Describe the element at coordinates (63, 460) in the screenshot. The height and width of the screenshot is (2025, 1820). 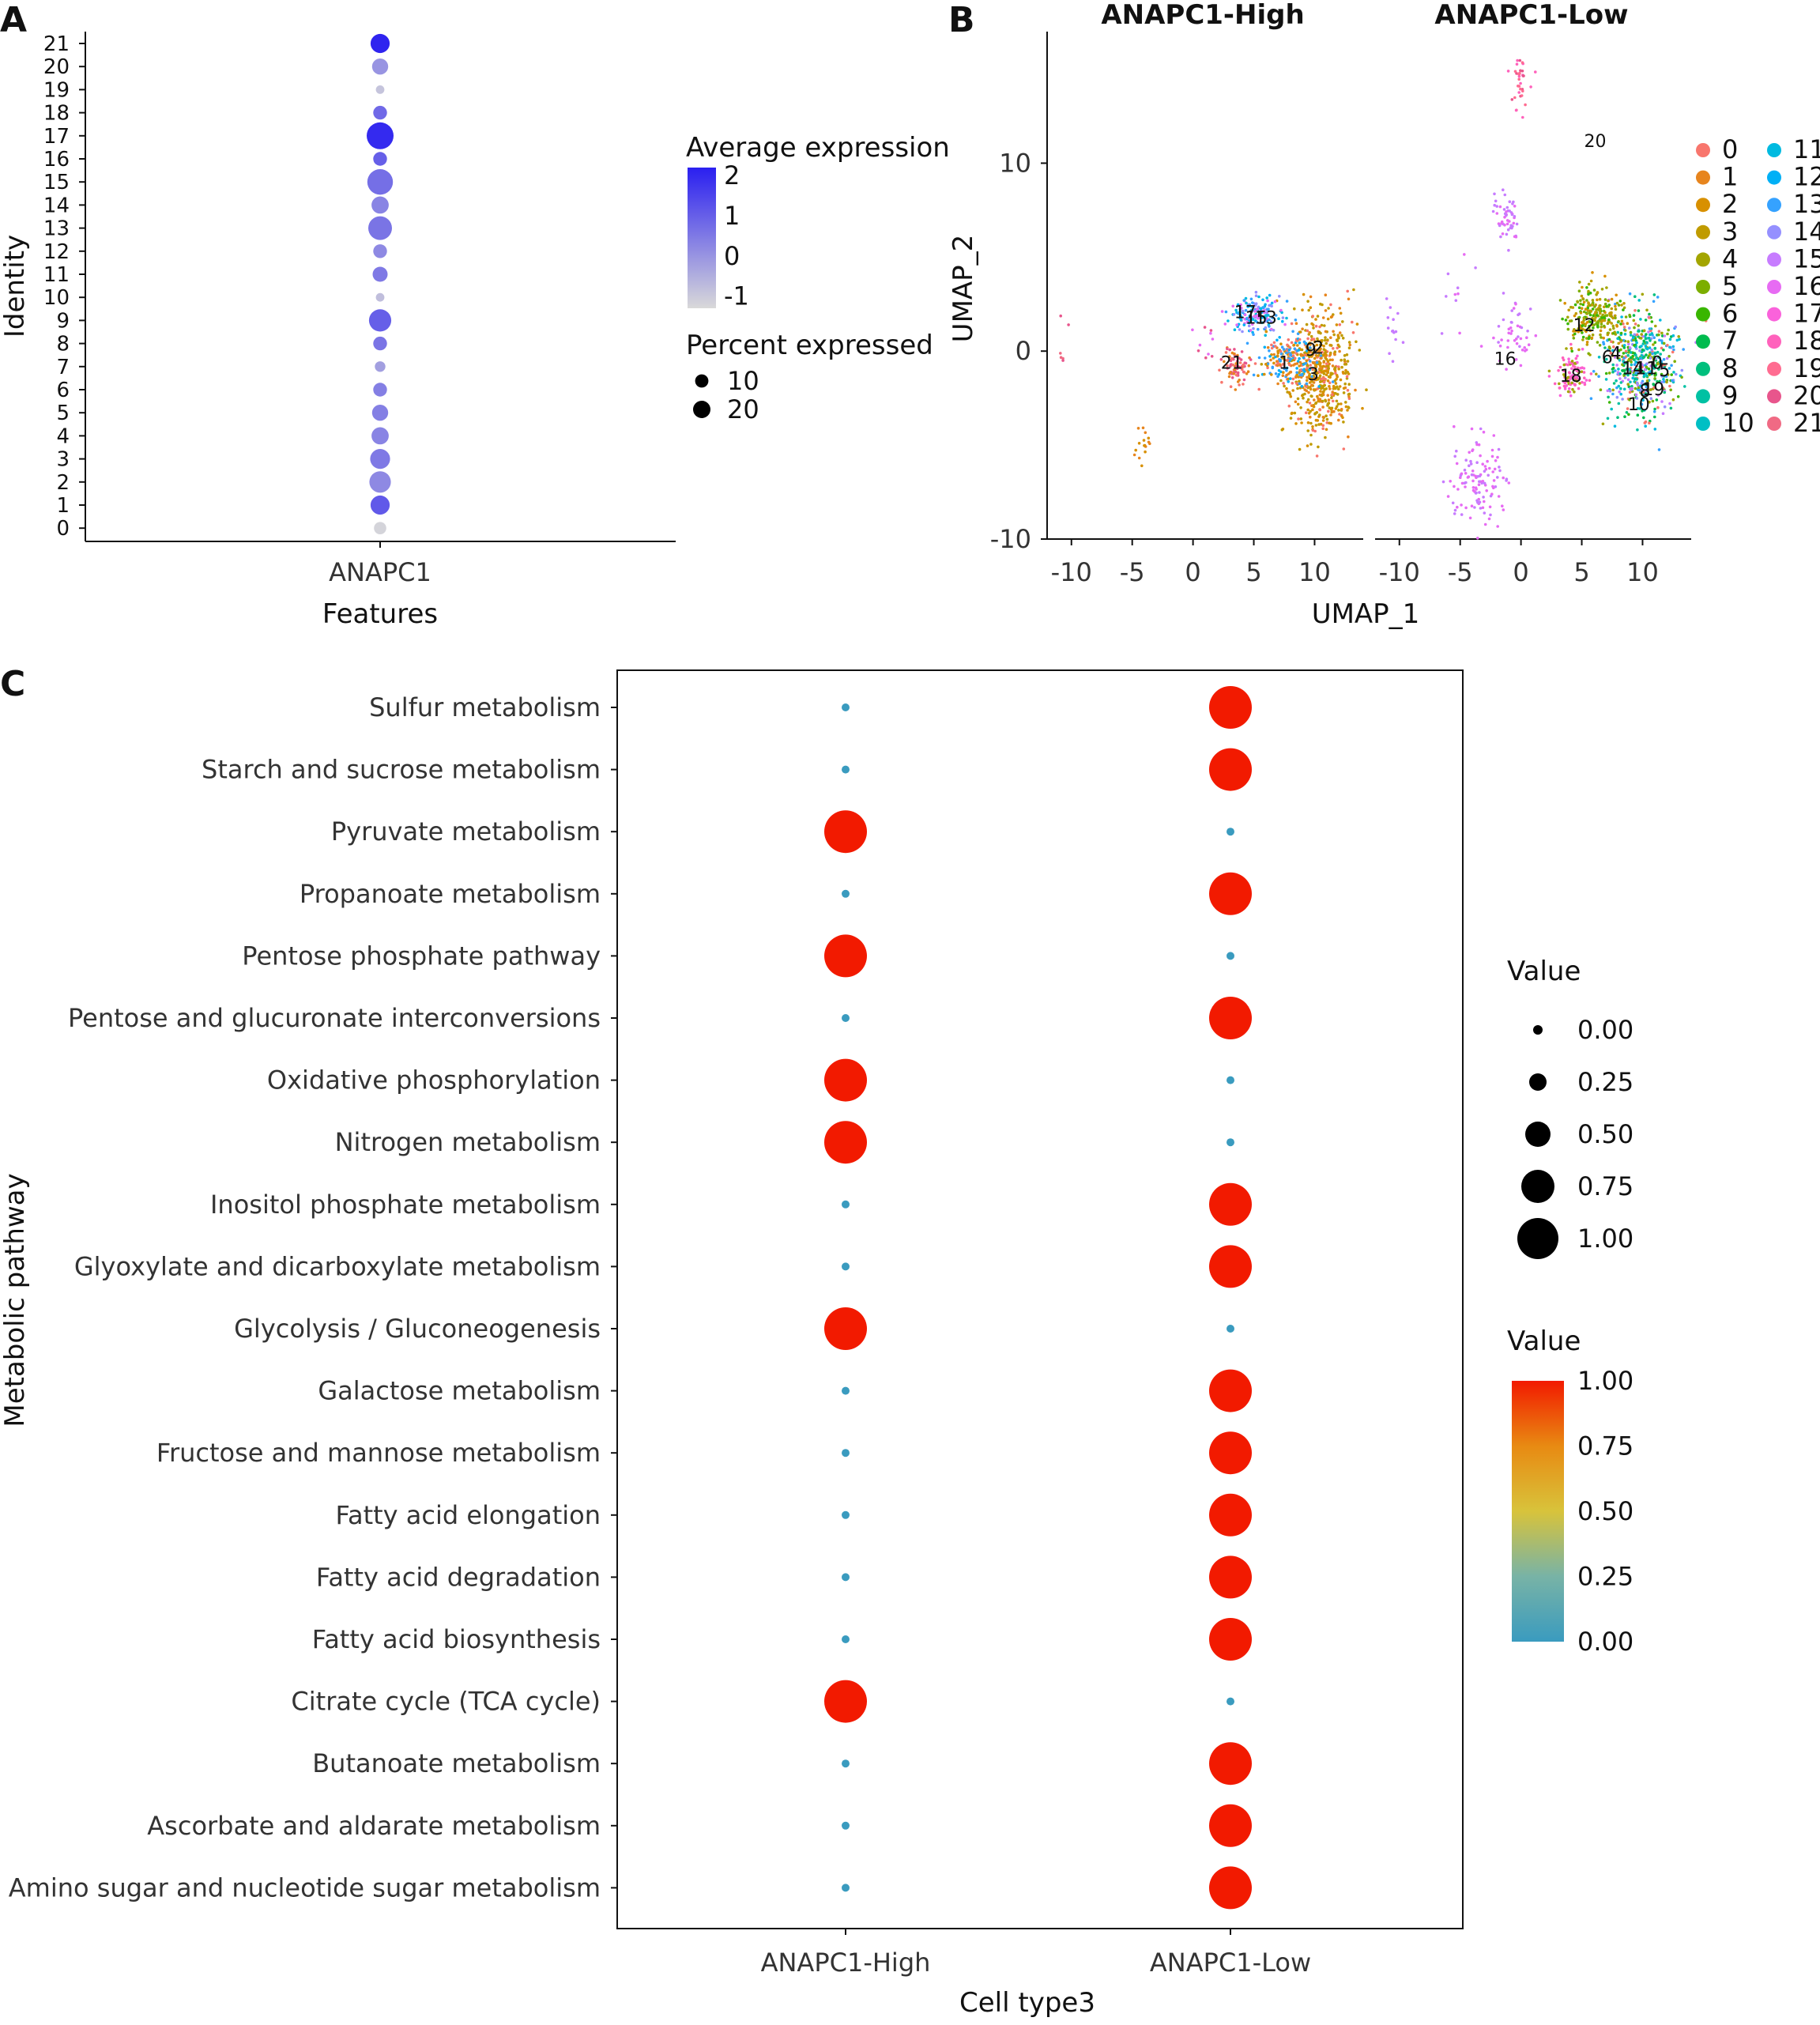
I see `panel-a-ytick-label: 3` at that location.